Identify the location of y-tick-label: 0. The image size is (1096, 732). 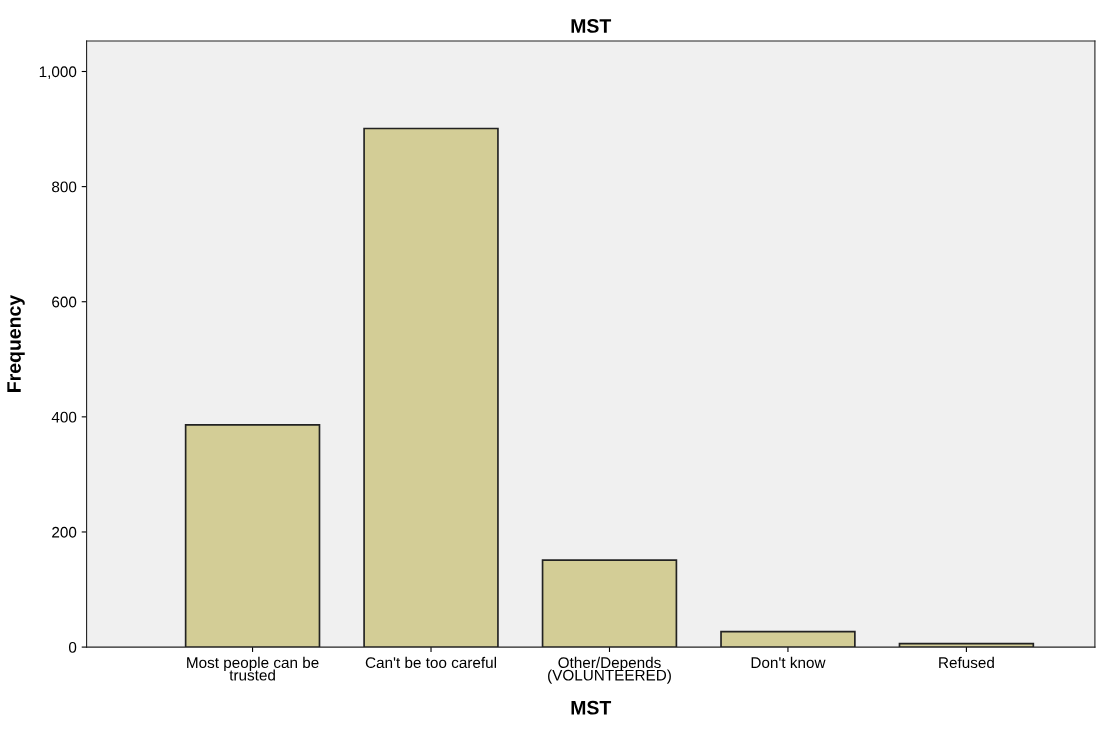
(72, 647).